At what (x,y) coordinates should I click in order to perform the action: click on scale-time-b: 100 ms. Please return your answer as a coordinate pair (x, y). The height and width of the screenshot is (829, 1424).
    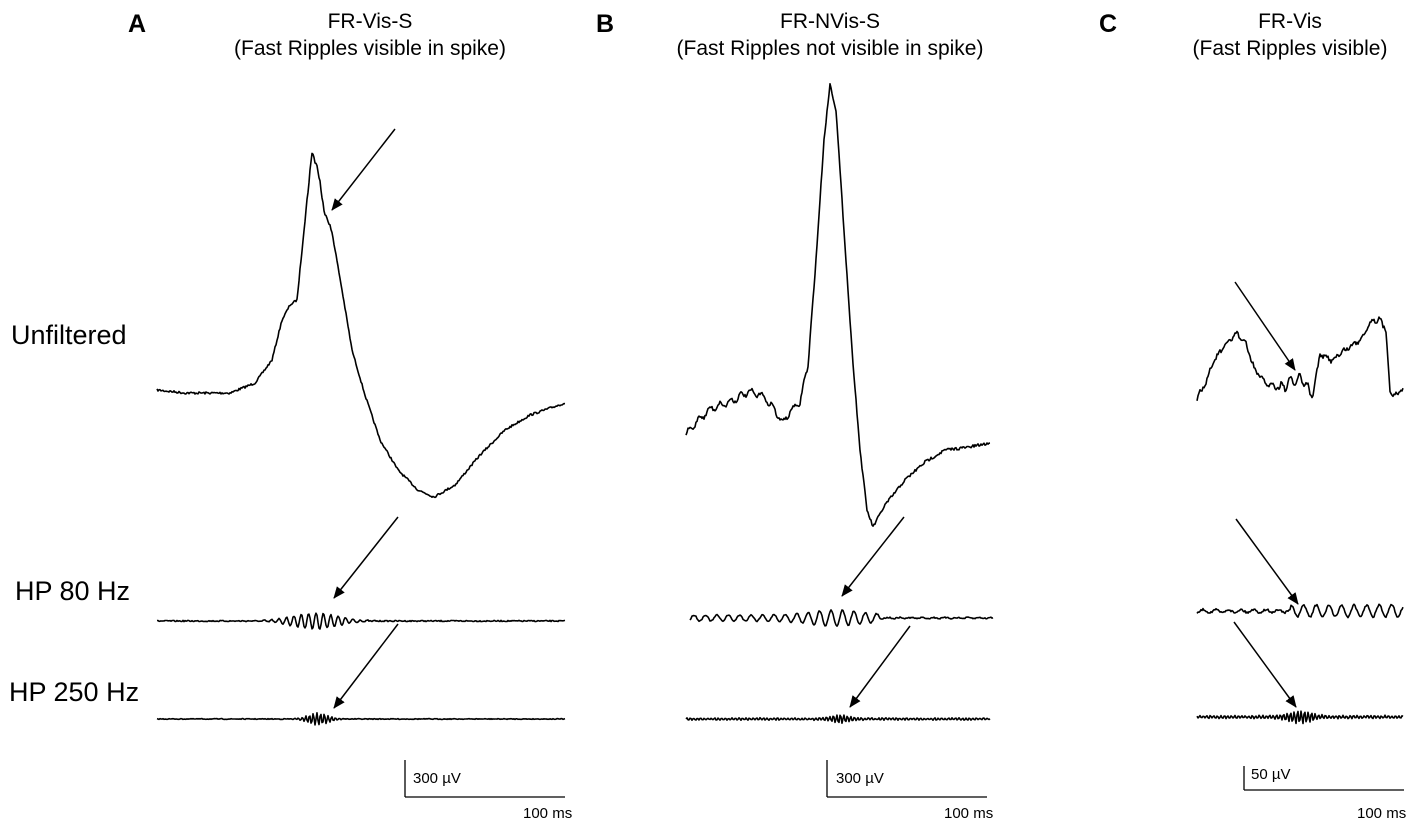
    Looking at the image, I should click on (969, 813).